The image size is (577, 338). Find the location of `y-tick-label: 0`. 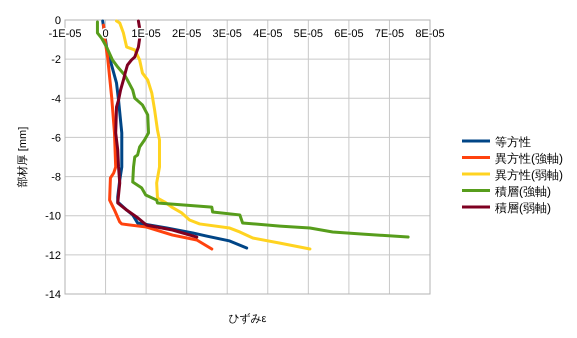

y-tick-label: 0 is located at coordinates (57, 21).